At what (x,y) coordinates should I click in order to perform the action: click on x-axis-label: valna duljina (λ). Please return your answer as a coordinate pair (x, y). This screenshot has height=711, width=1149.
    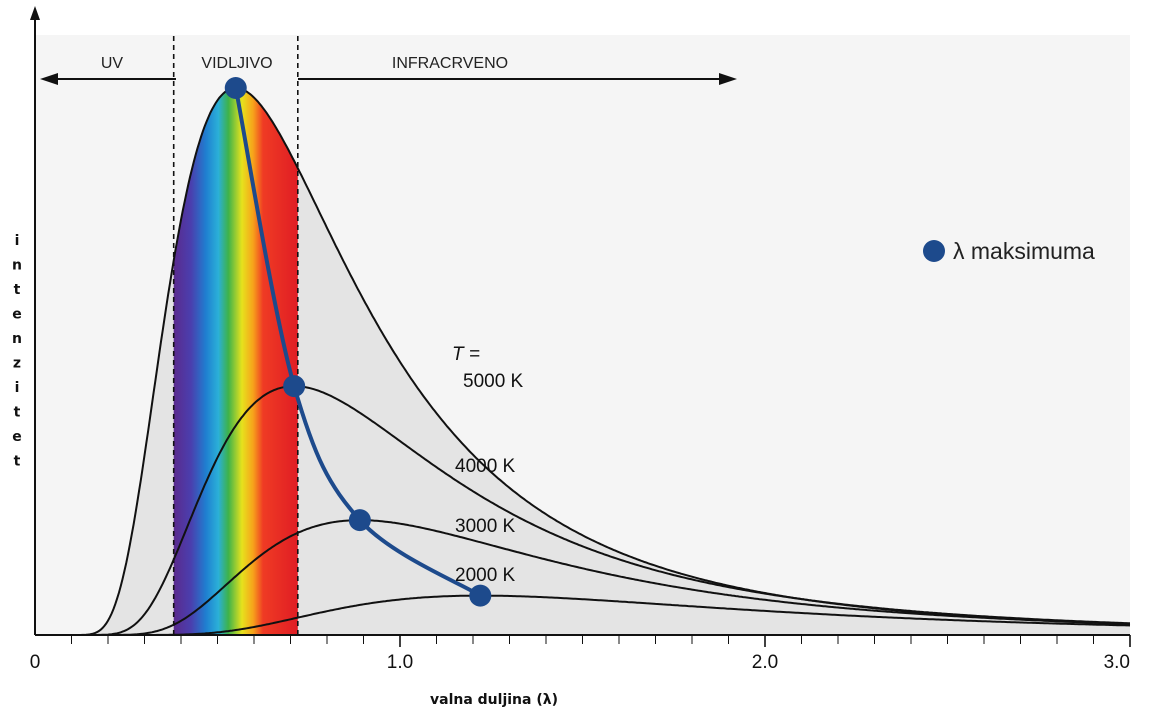
    Looking at the image, I should click on (494, 700).